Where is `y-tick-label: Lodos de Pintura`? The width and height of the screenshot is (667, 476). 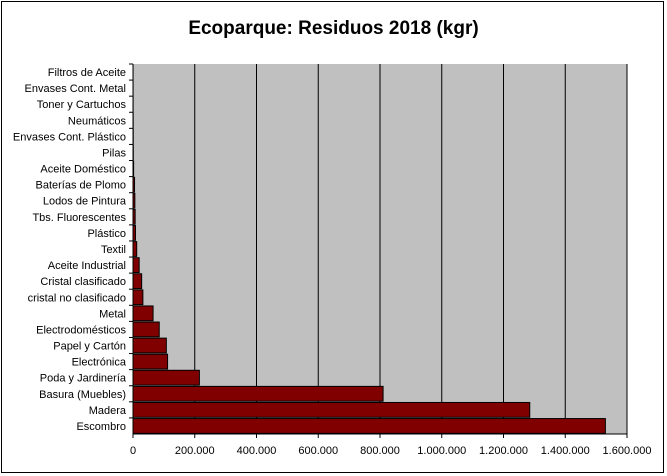
y-tick-label: Lodos de Pintura is located at coordinates (85, 202).